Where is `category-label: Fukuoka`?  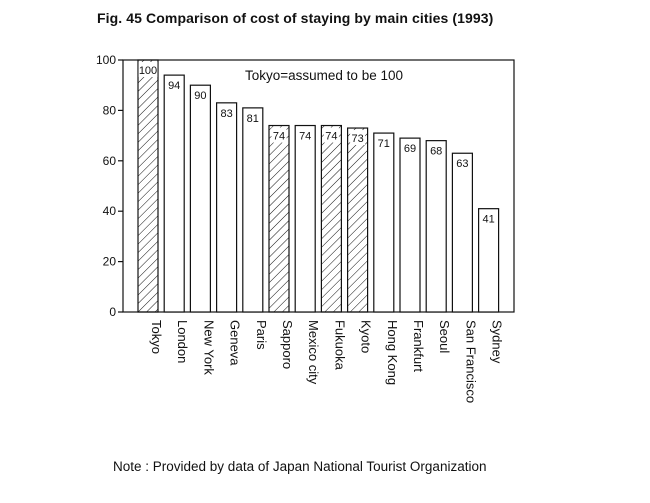 category-label: Fukuoka is located at coordinates (339, 345).